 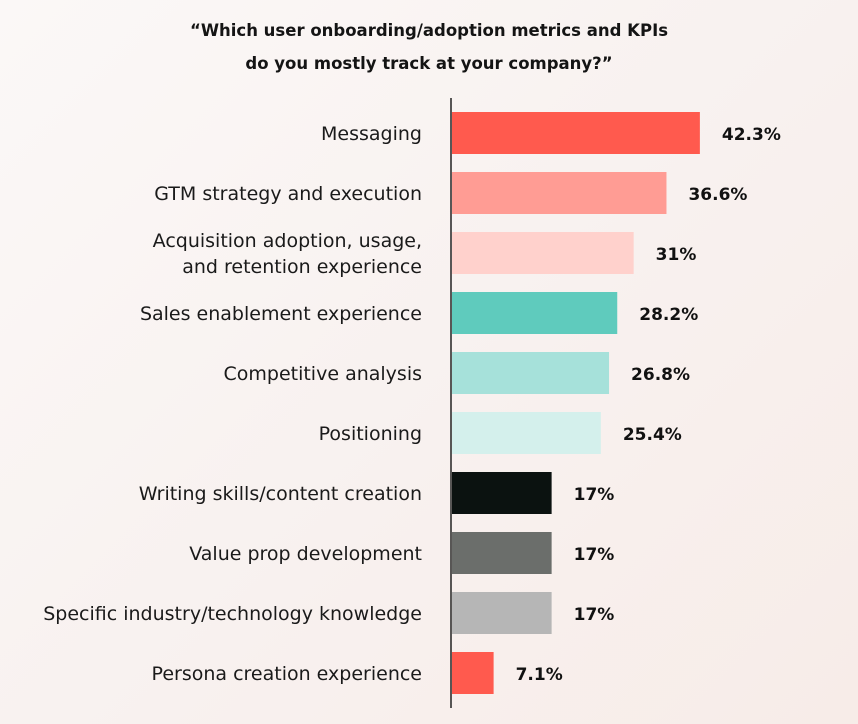 What do you see at coordinates (322, 374) in the screenshot?
I see `category-label: Competitive analysis` at bounding box center [322, 374].